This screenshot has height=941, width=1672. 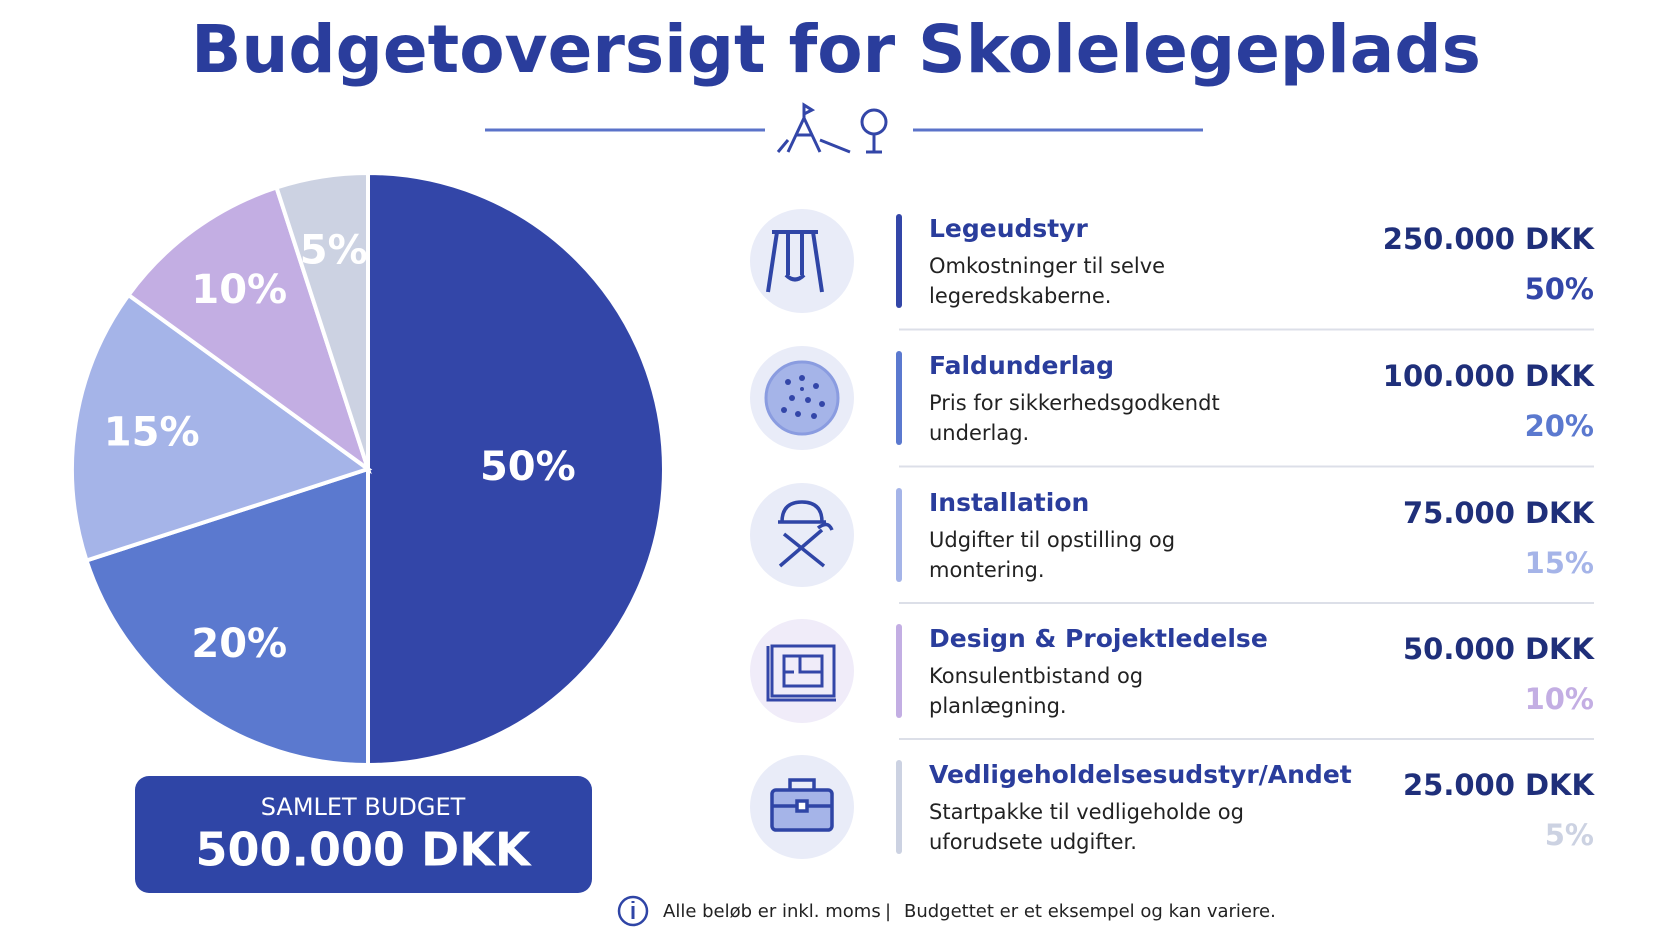 What do you see at coordinates (363, 807) in the screenshot?
I see `total-label: SAMLET BUDGET` at bounding box center [363, 807].